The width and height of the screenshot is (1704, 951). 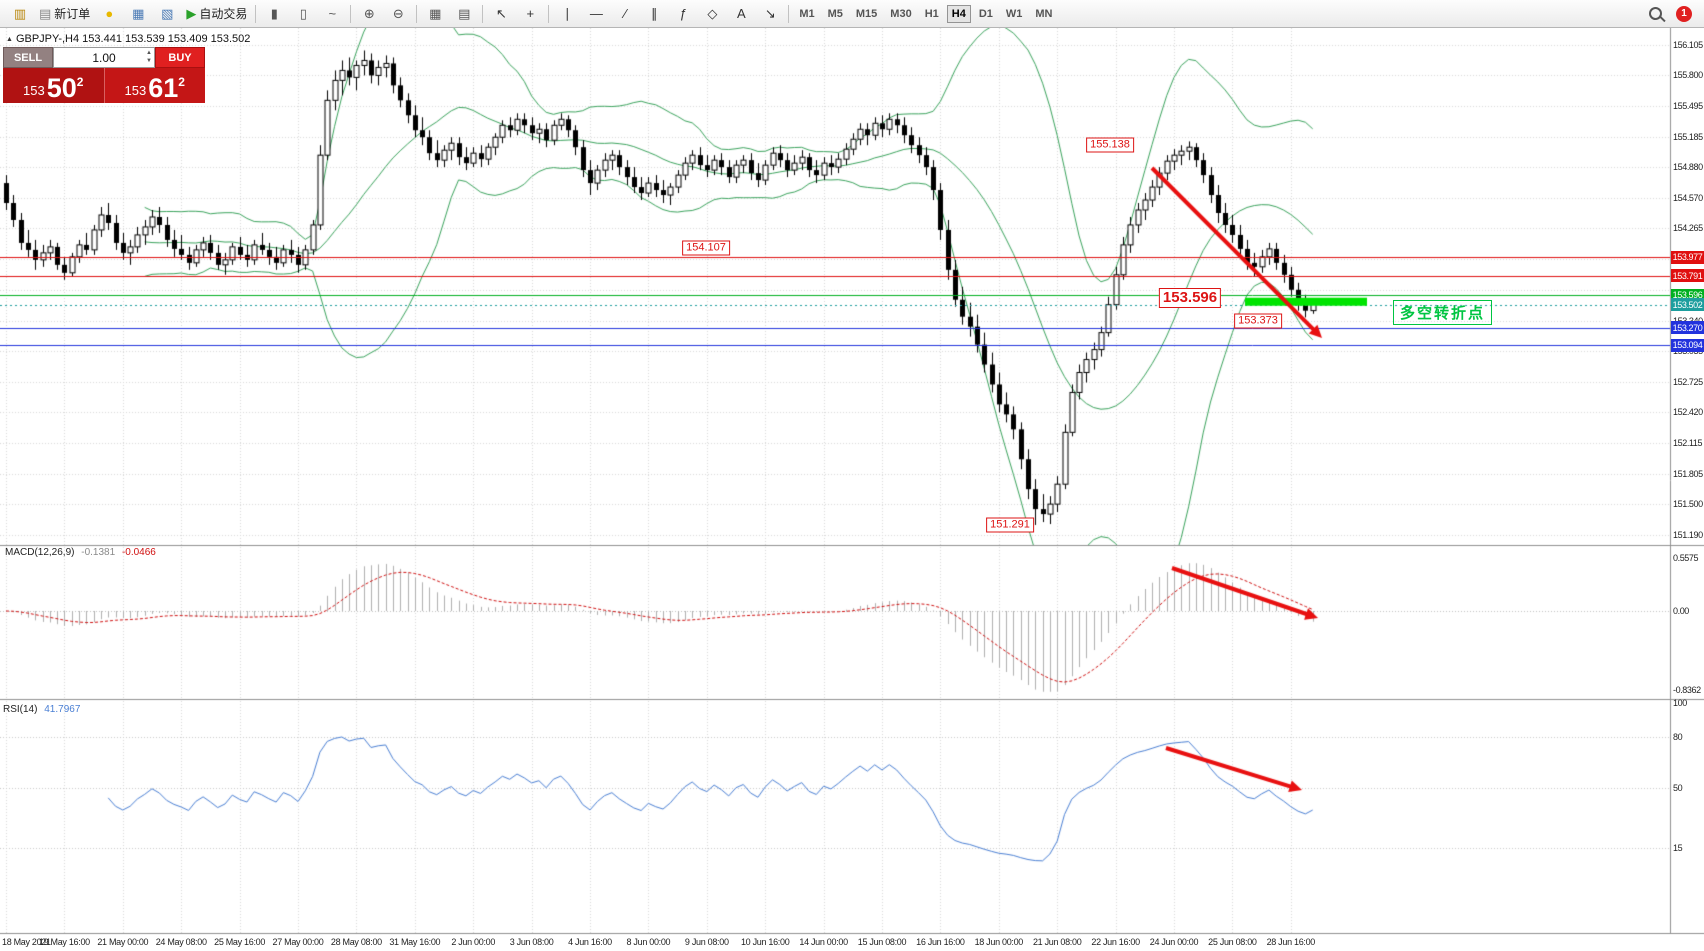 I want to click on notification-badge: 1, so click(x=1684, y=13).